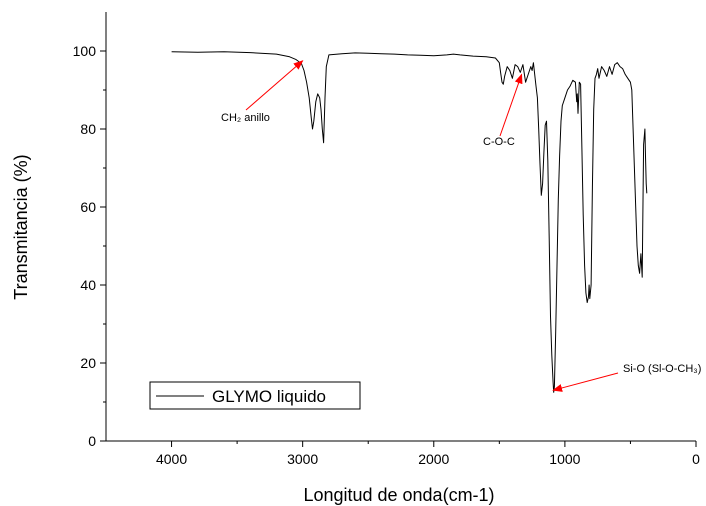  I want to click on legend-series-label: GLYMO liquido, so click(269, 396).